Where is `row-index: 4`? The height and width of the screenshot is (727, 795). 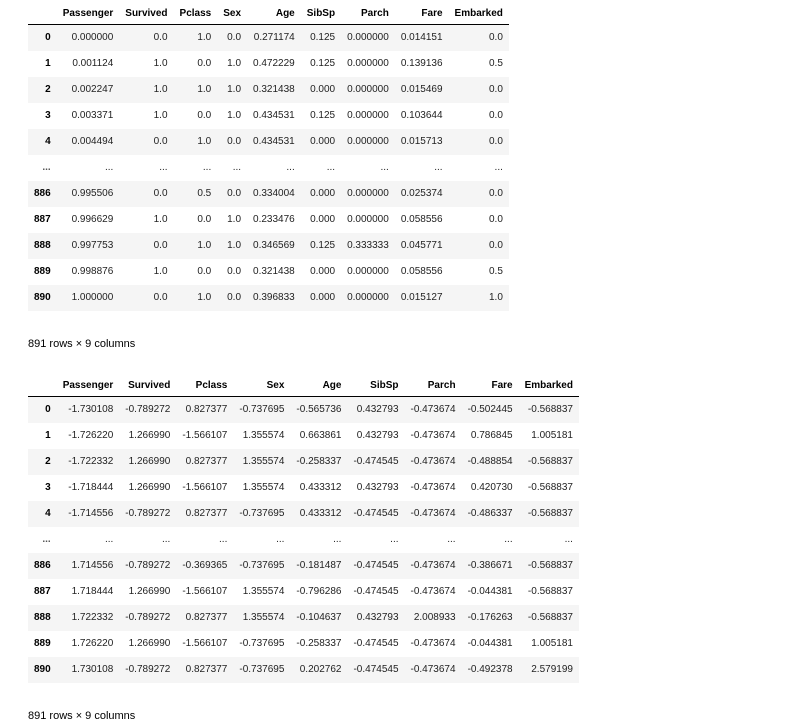 row-index: 4 is located at coordinates (48, 513).